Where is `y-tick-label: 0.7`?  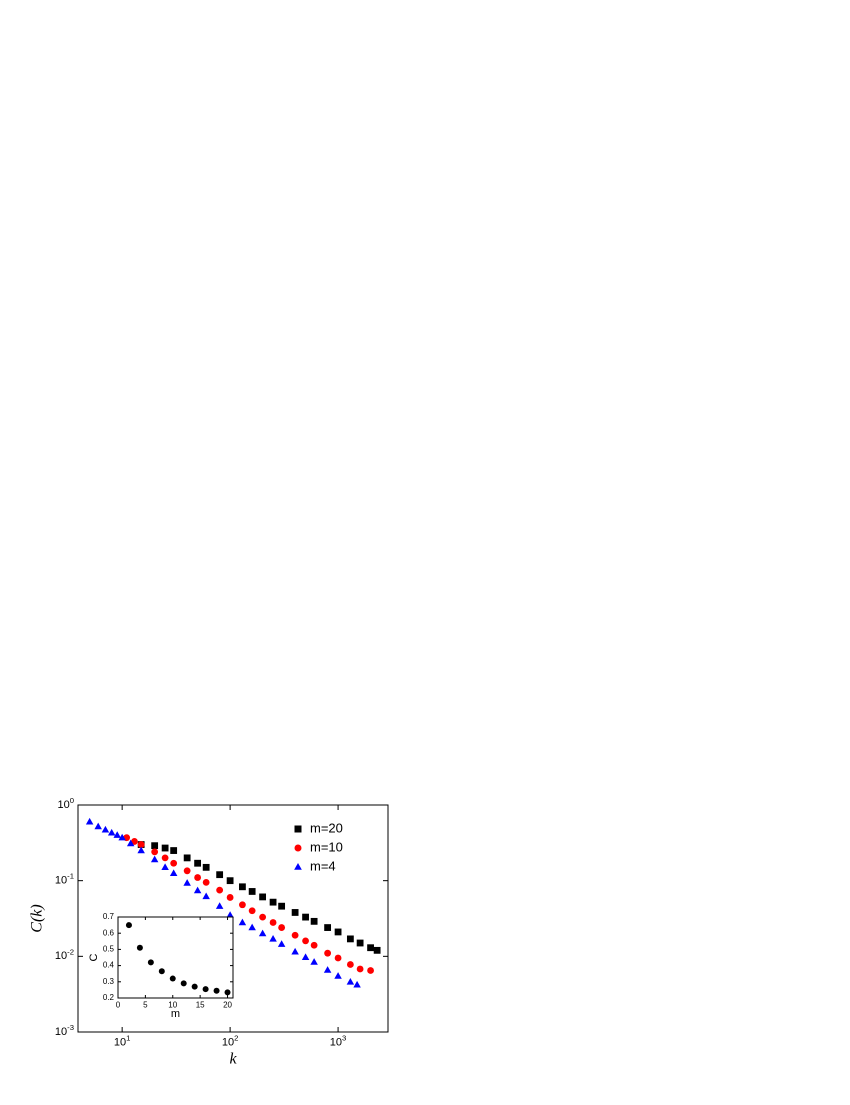 y-tick-label: 0.7 is located at coordinates (109, 916).